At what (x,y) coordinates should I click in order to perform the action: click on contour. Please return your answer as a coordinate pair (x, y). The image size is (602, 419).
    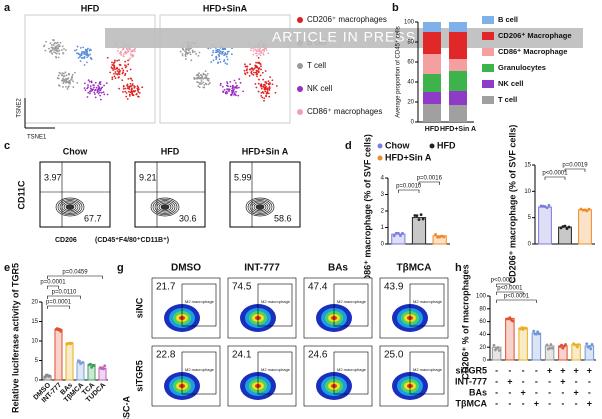
    Looking at the image, I should click on (260, 207).